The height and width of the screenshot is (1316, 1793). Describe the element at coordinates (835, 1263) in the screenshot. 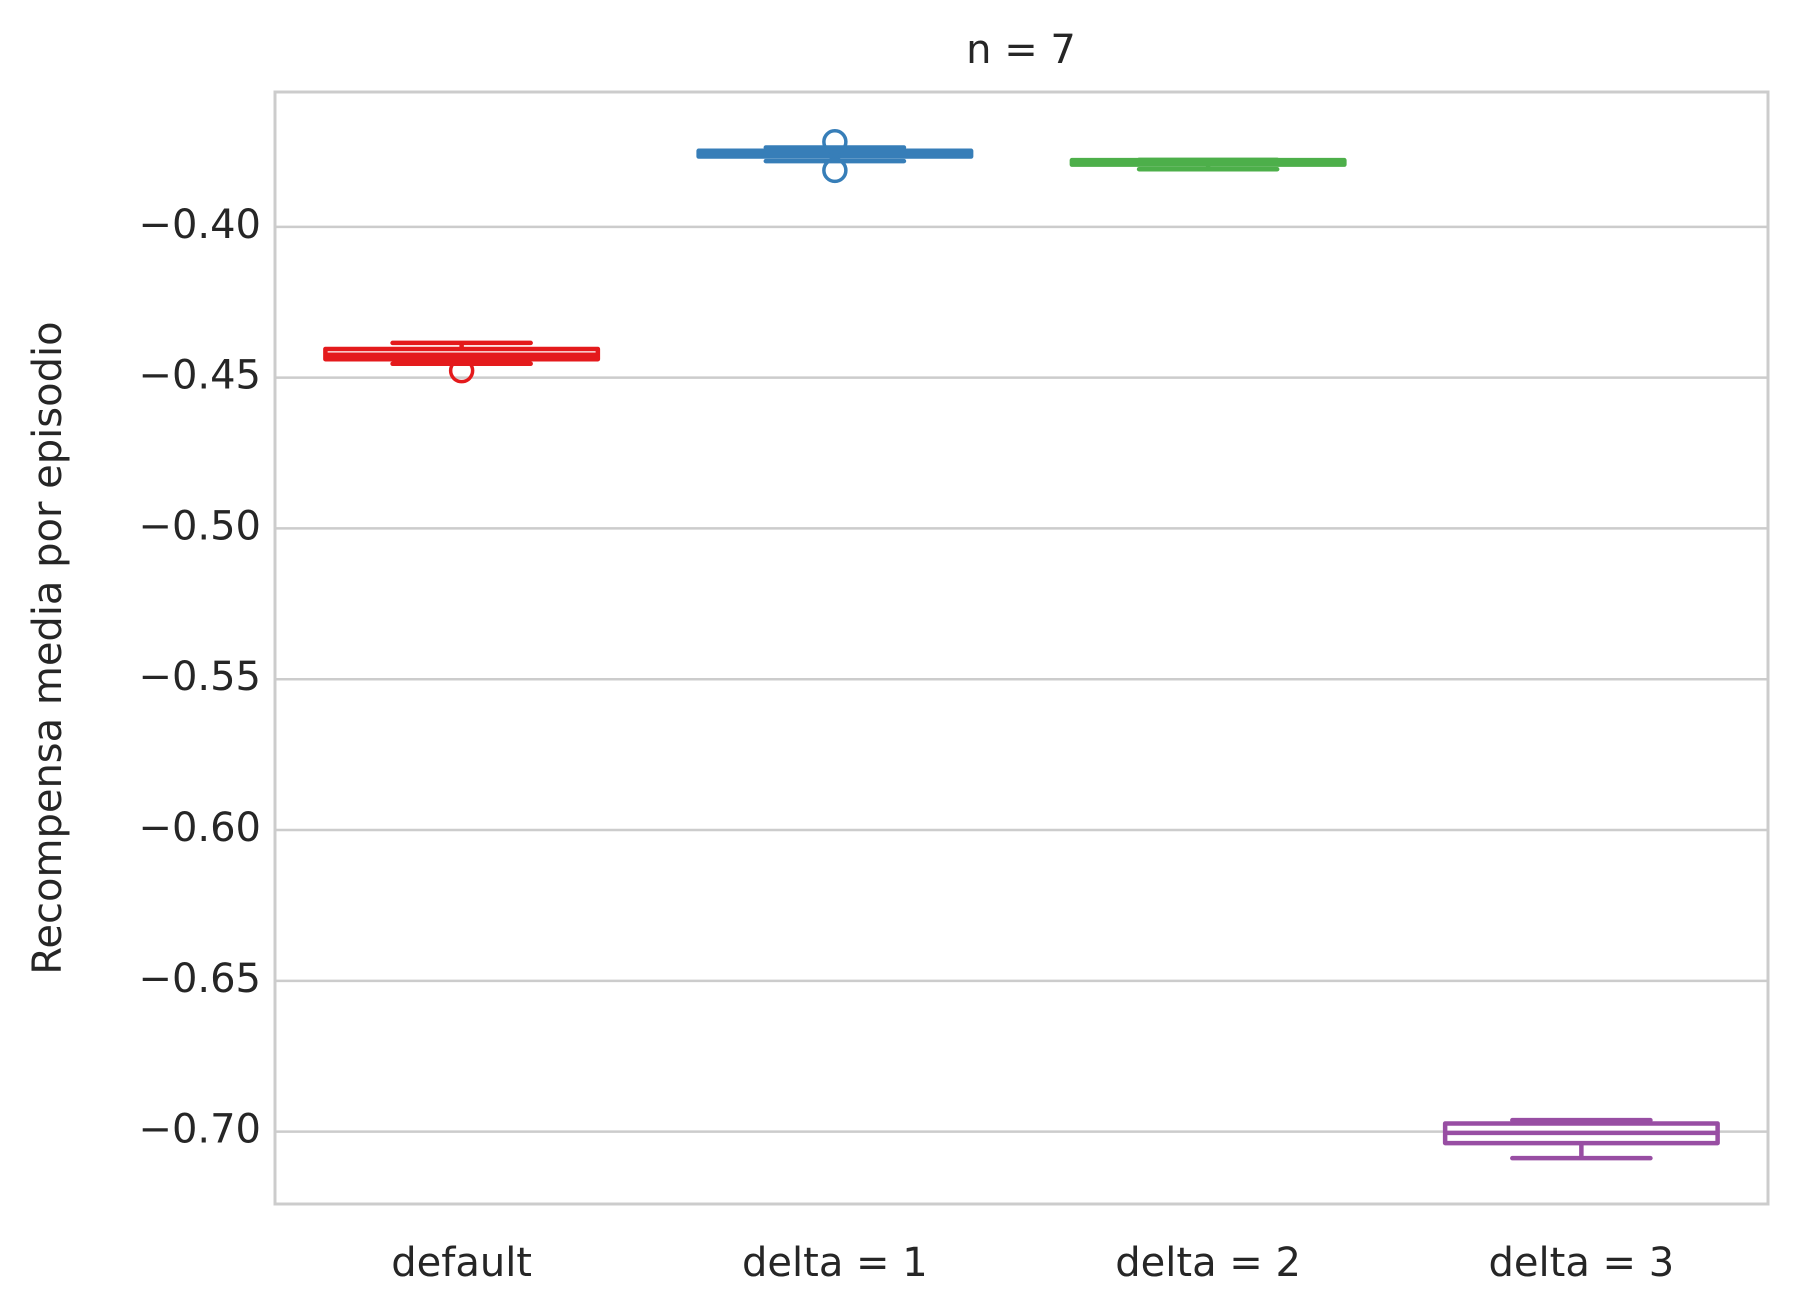

I see `x-tick-label: delta = 1` at that location.